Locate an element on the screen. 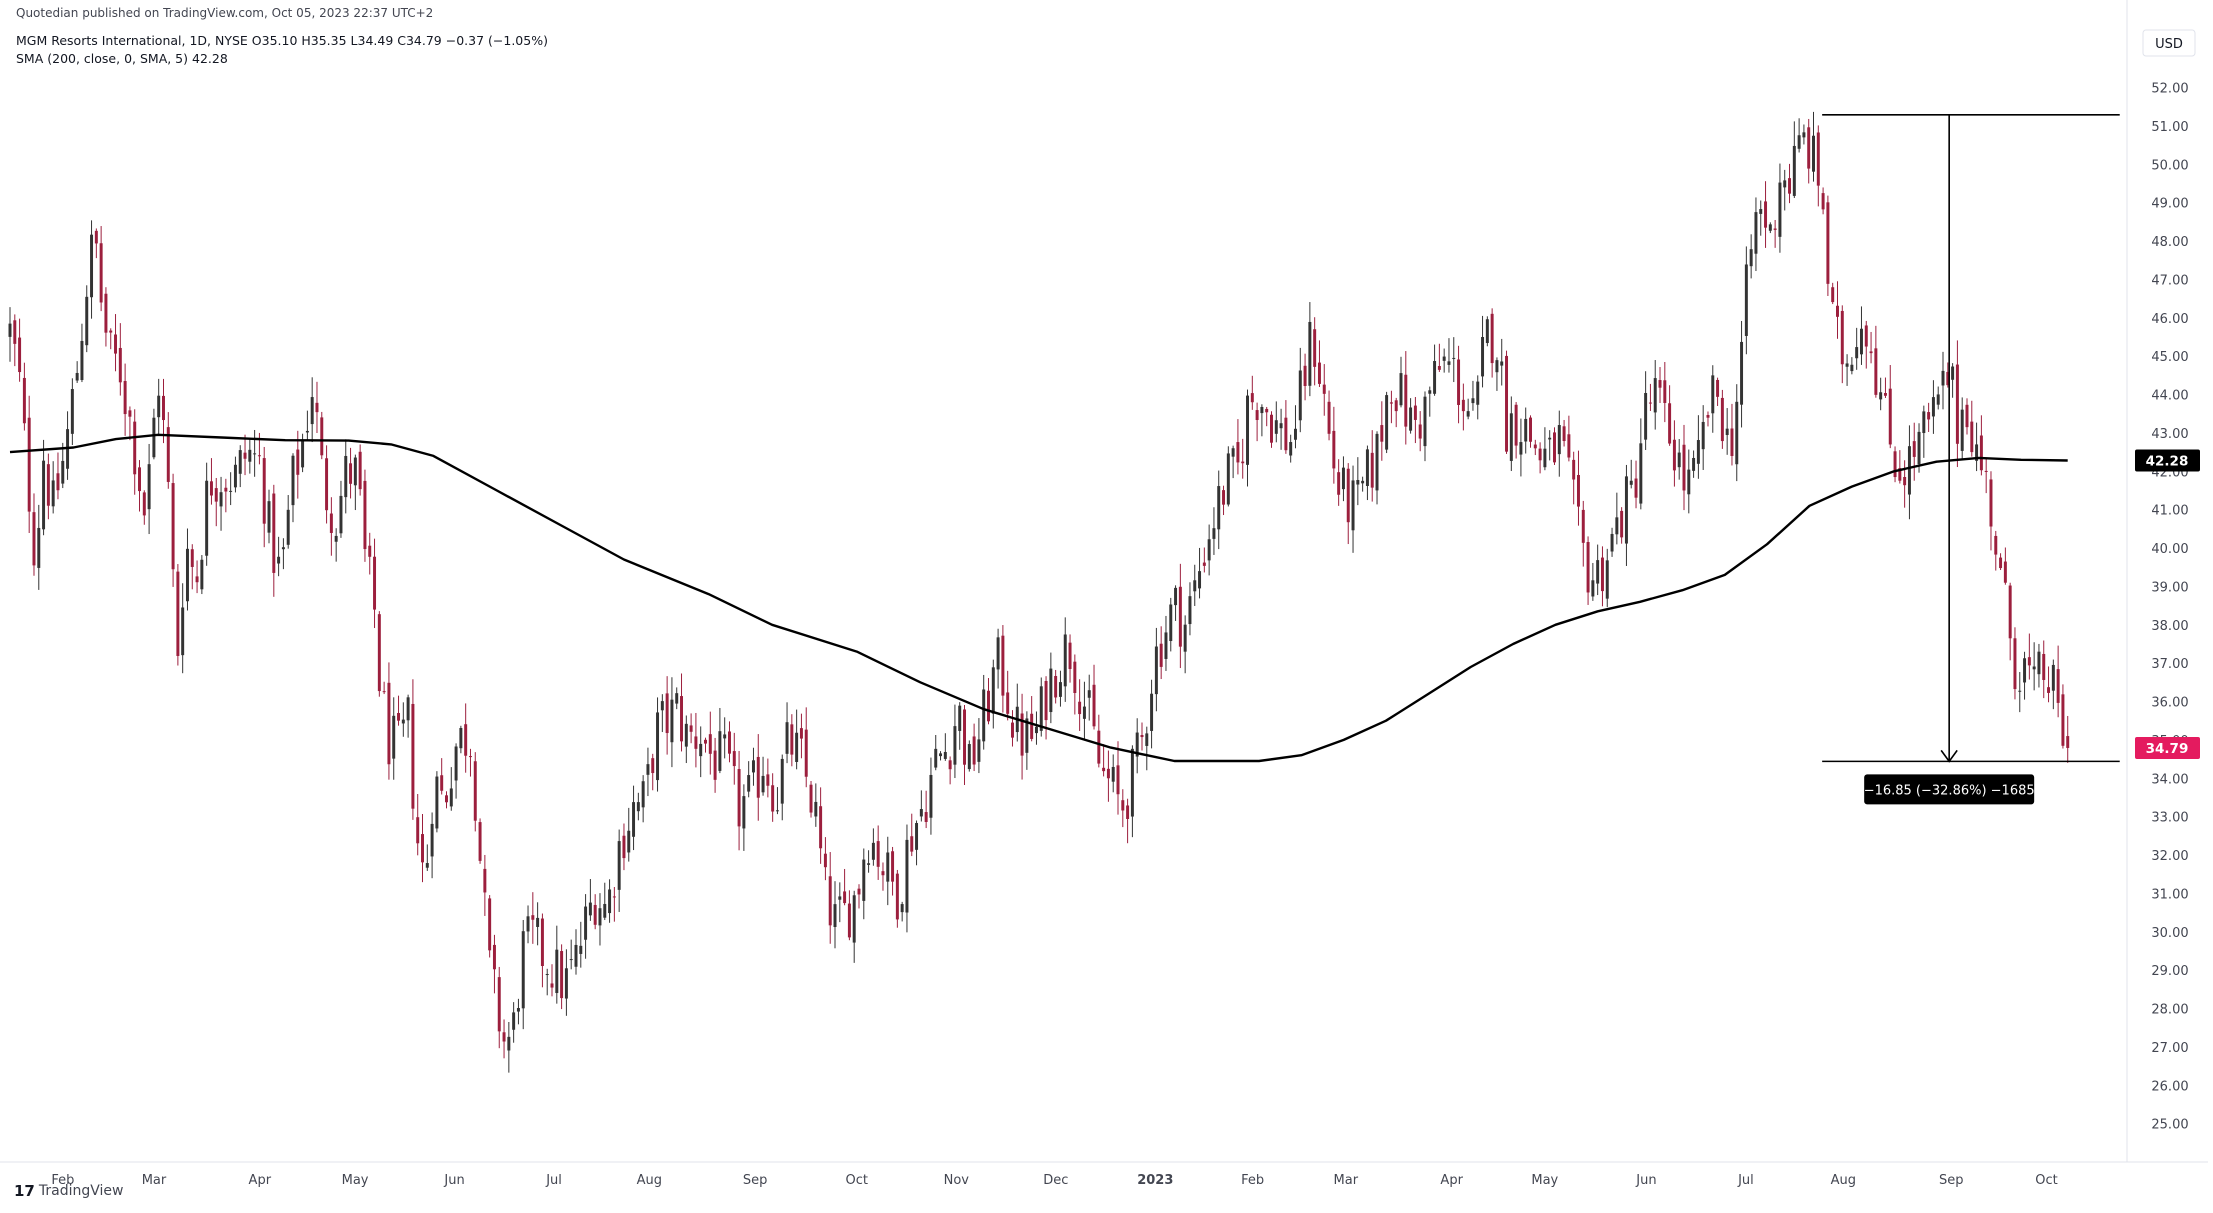  price-tick-label: 36.00 is located at coordinates (2169, 703).